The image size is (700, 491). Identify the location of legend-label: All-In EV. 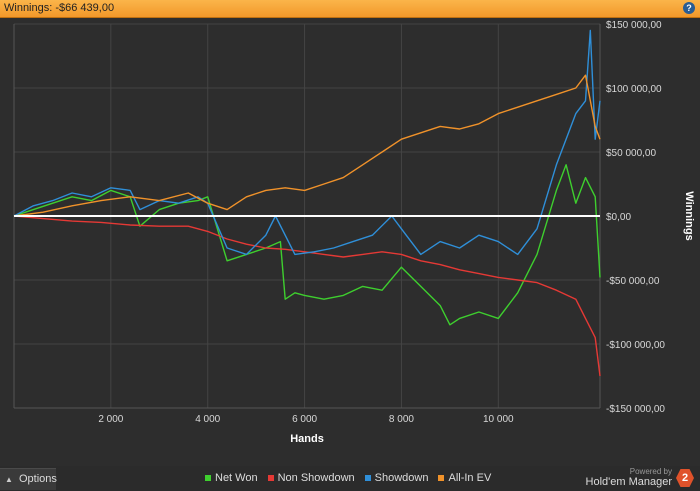
(470, 478).